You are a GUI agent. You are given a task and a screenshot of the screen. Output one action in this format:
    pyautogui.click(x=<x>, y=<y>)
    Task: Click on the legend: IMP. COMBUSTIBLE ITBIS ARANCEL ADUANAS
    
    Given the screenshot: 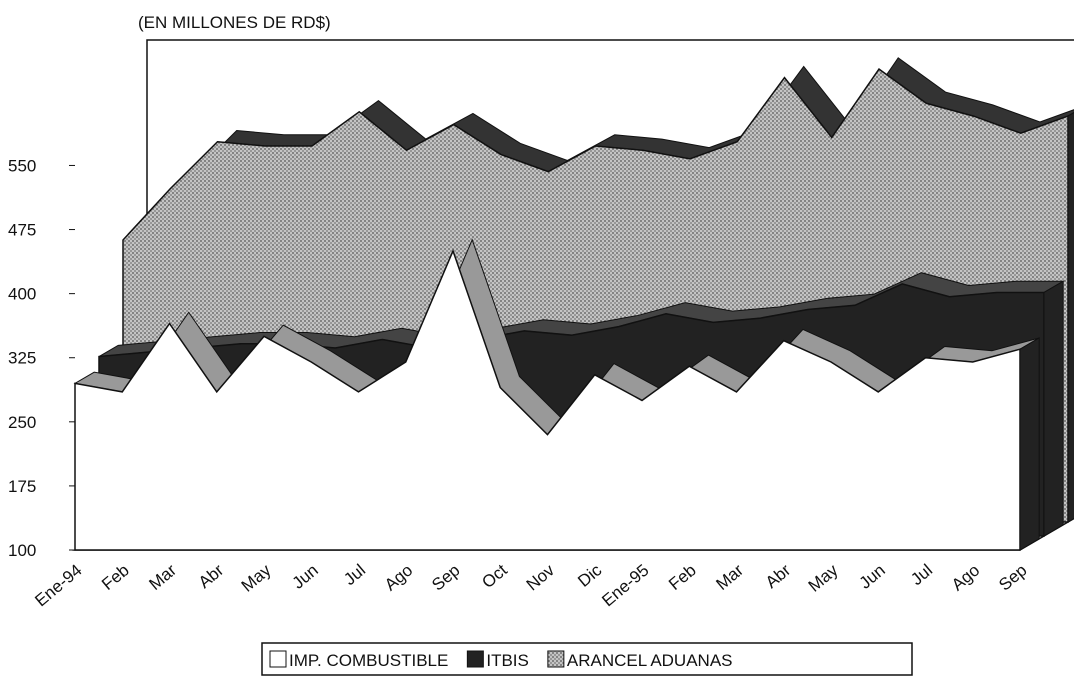 What is the action you would take?
    pyautogui.click(x=587, y=659)
    